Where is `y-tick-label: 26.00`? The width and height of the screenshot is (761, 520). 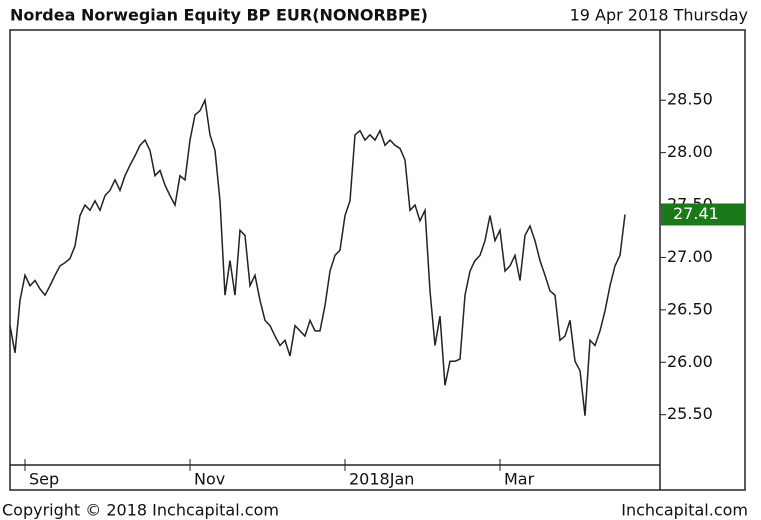
y-tick-label: 26.00 is located at coordinates (690, 361).